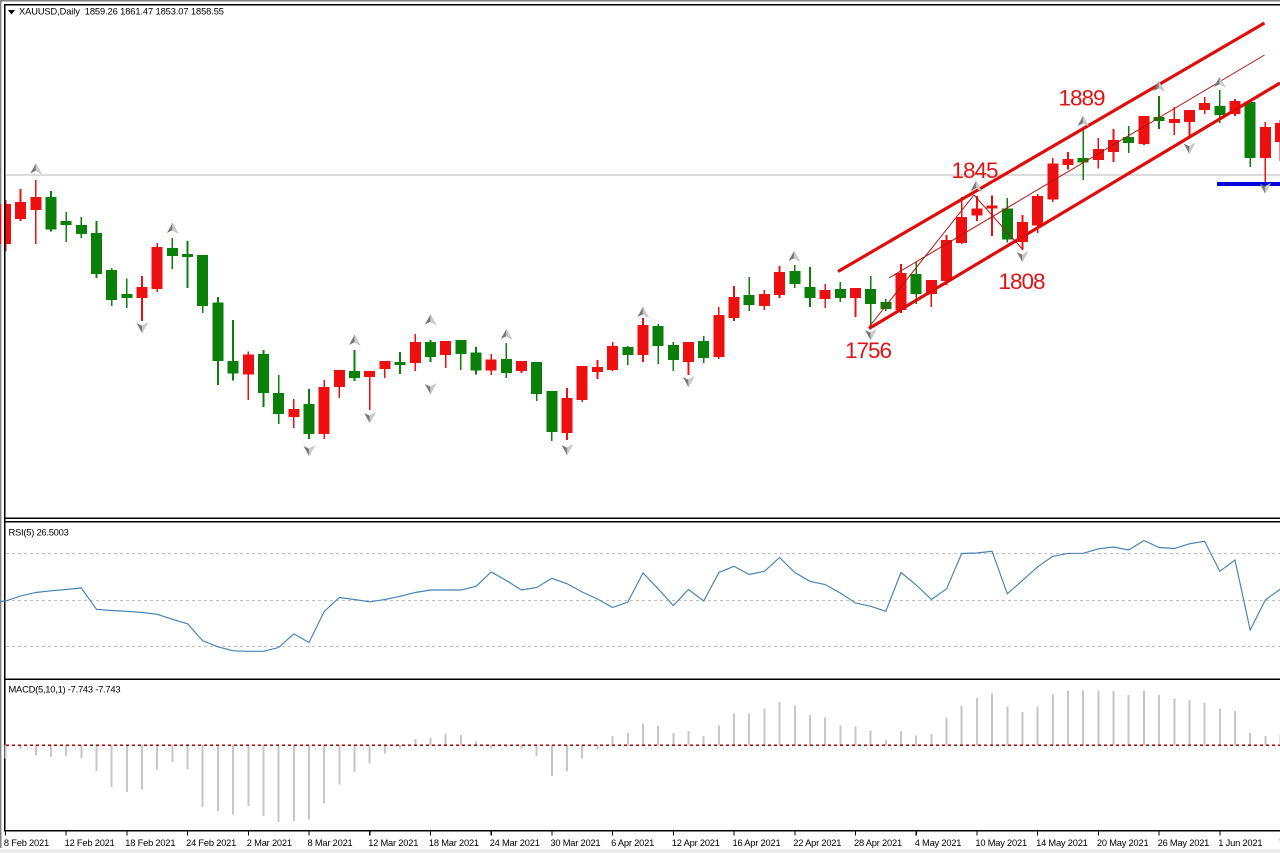 This screenshot has height=853, width=1280. Describe the element at coordinates (211, 843) in the screenshot. I see `svg-text: 24 Feb 2021` at that location.